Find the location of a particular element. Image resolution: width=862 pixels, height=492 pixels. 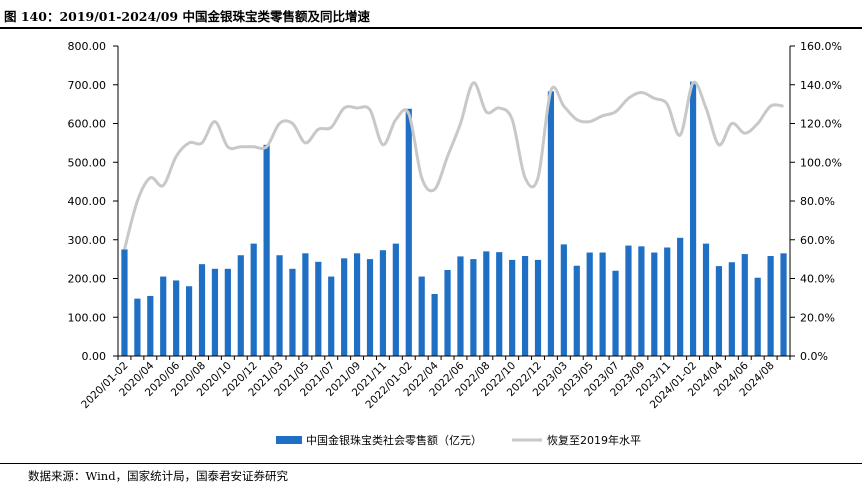

source-divider is located at coordinates (431, 463).